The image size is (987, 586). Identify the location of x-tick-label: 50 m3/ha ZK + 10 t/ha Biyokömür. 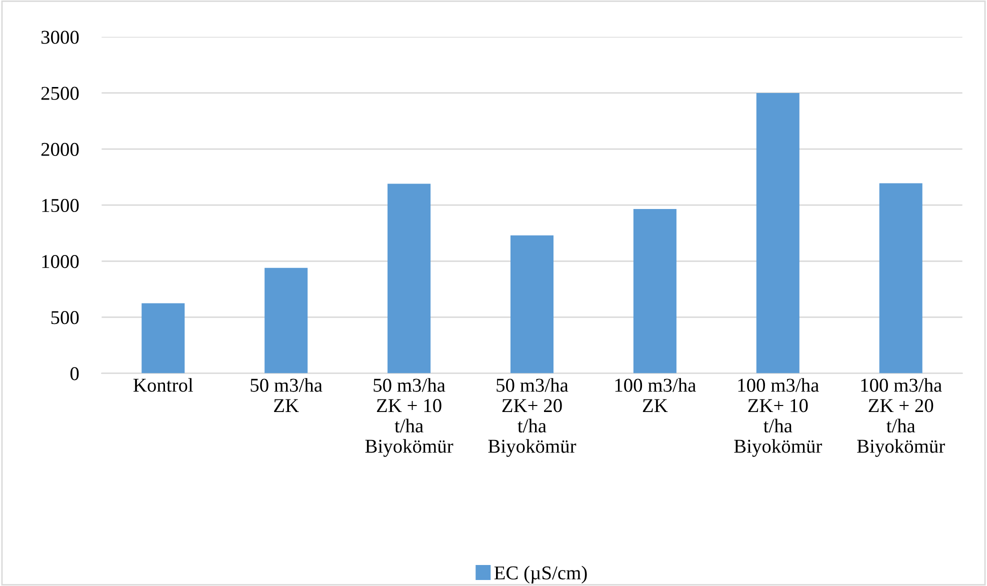
(409, 417).